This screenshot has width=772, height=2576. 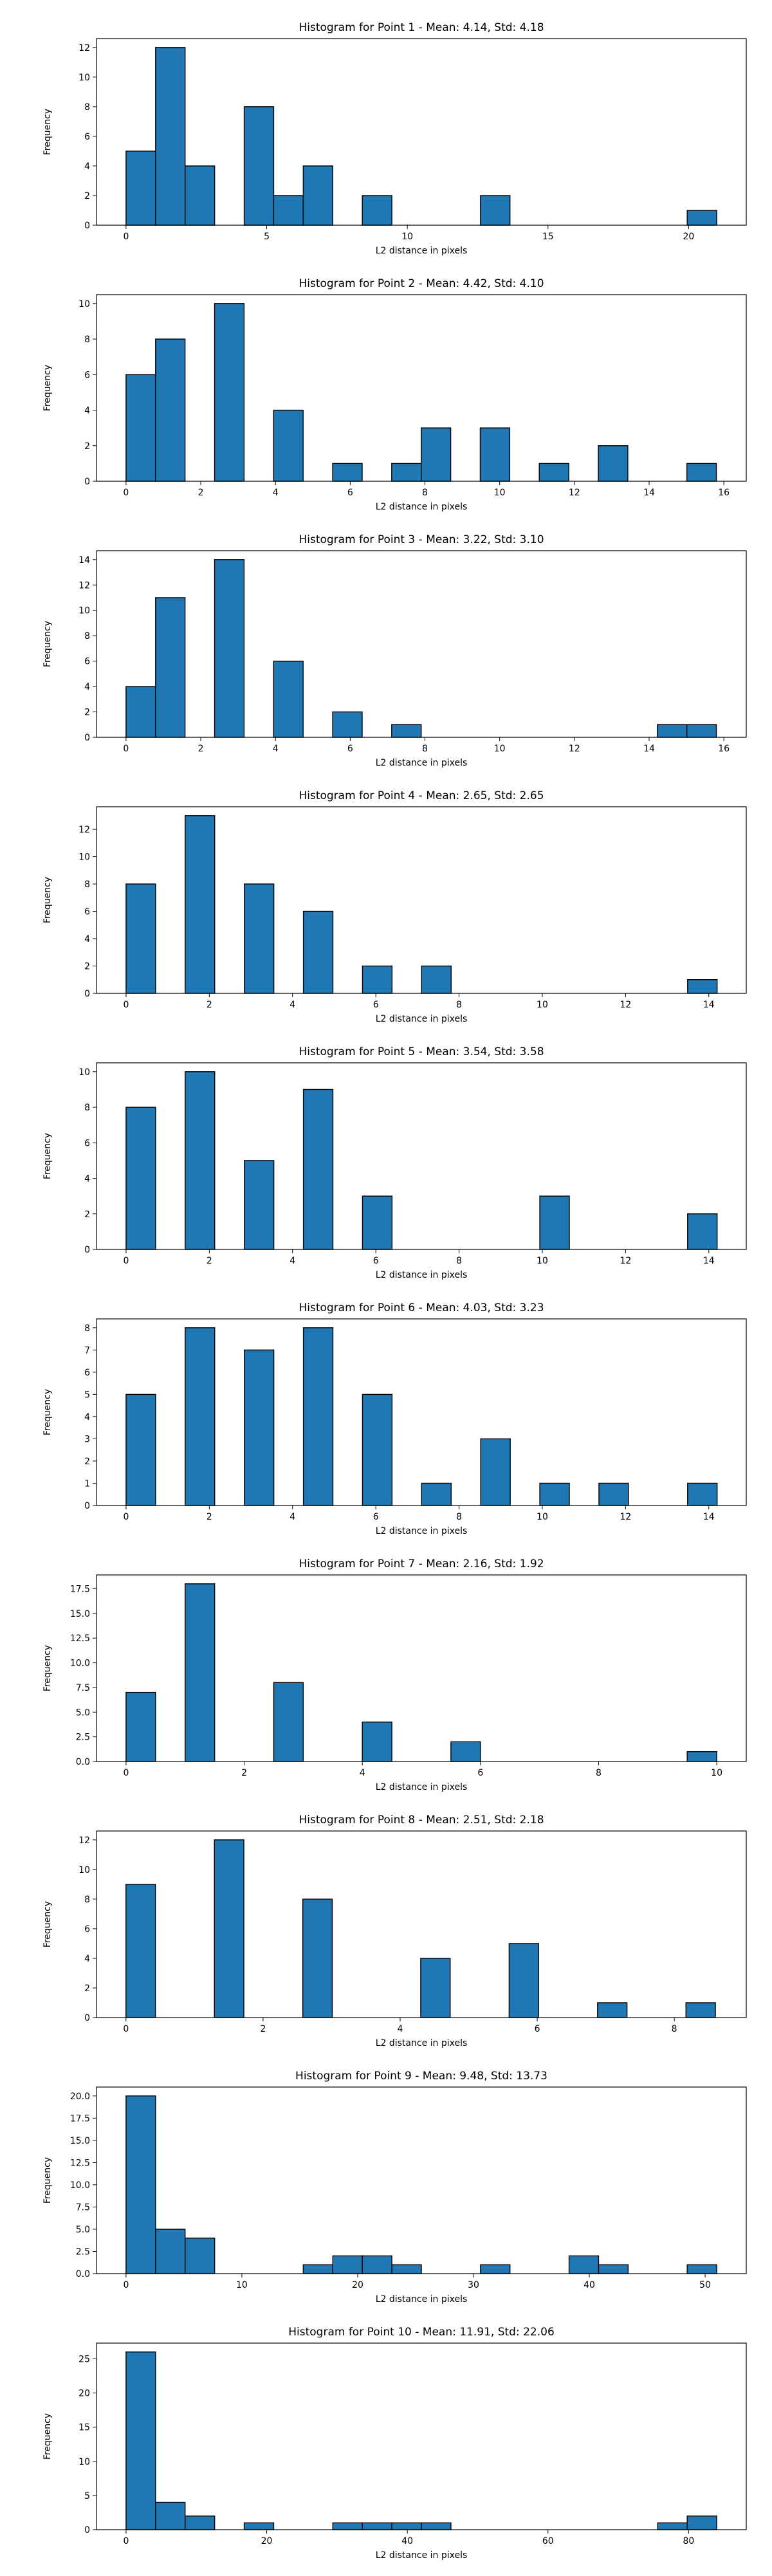 I want to click on y-tick-label: 20, so click(x=84, y=2394).